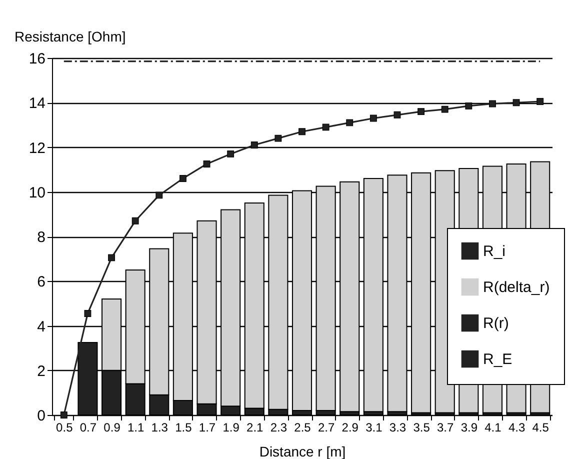 This screenshot has height=459, width=569. I want to click on x-tick-label: 3.1, so click(374, 427).